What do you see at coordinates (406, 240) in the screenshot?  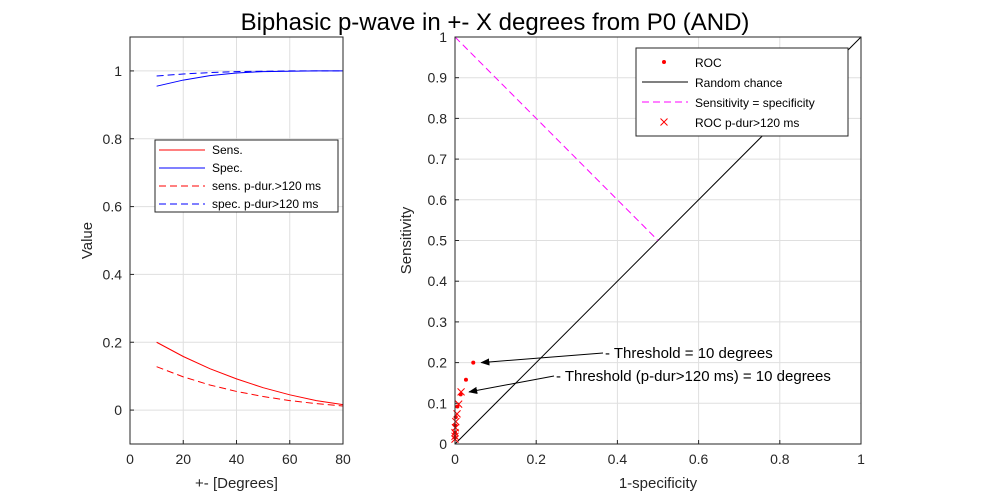 I see `y-axis-label: Sensitivity` at bounding box center [406, 240].